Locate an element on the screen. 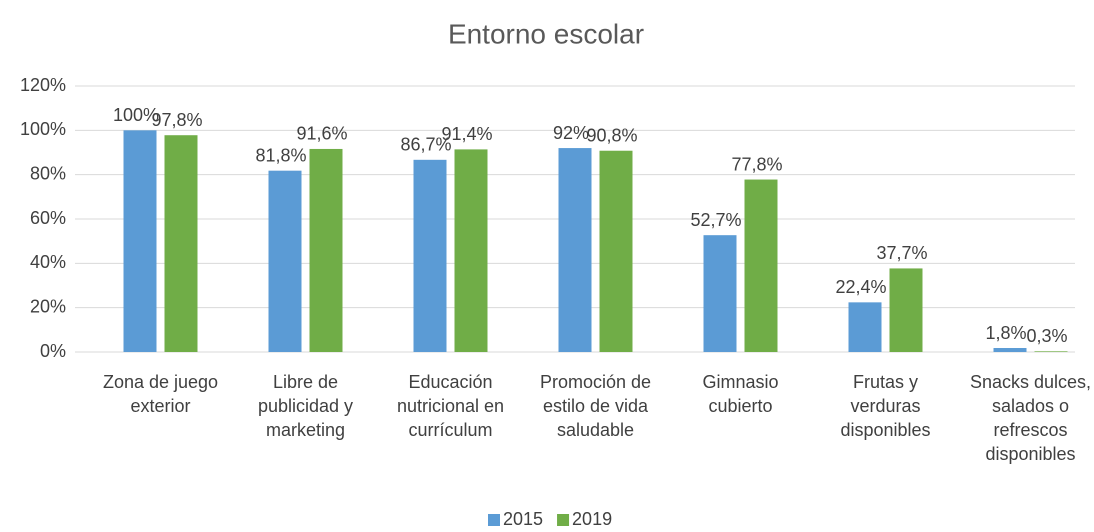 This screenshot has width=1094, height=532. data-label: 81,8% is located at coordinates (280, 155).